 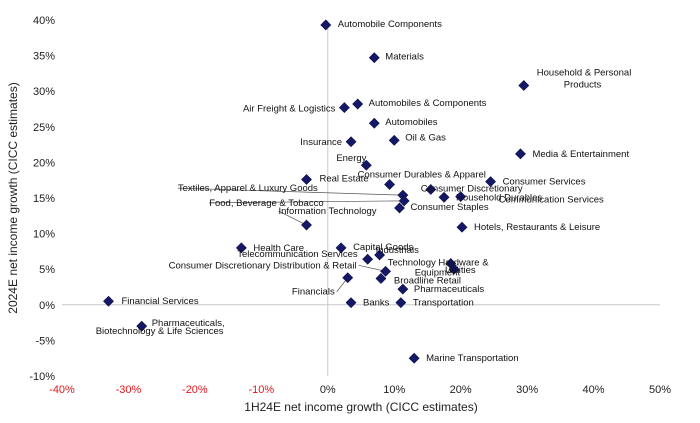 What do you see at coordinates (44, 163) in the screenshot?
I see `y-tick-label: 20%` at bounding box center [44, 163].